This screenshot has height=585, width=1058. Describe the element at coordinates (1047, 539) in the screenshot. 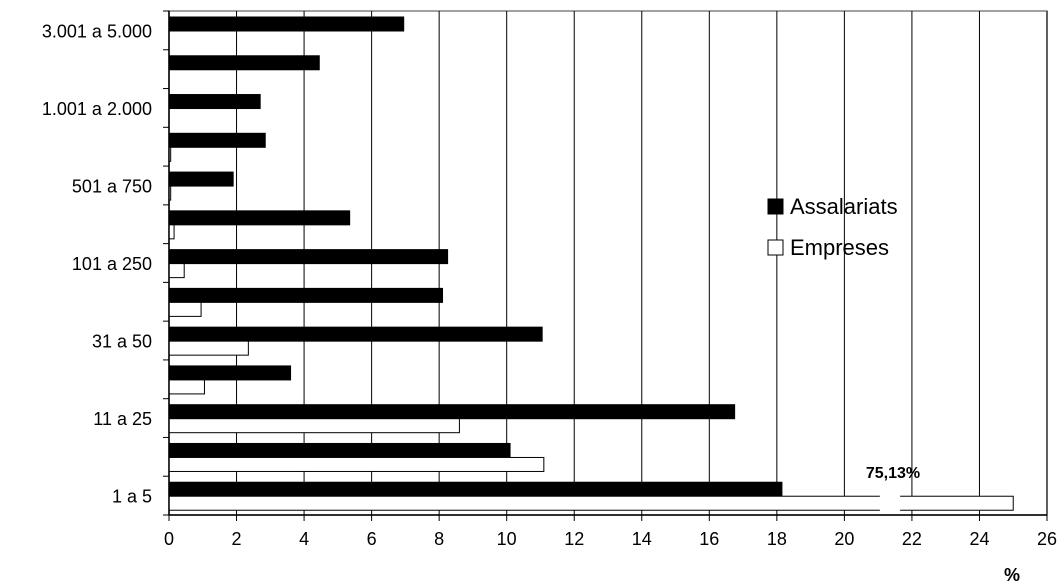

I see `x-tick-label-26: 26` at that location.